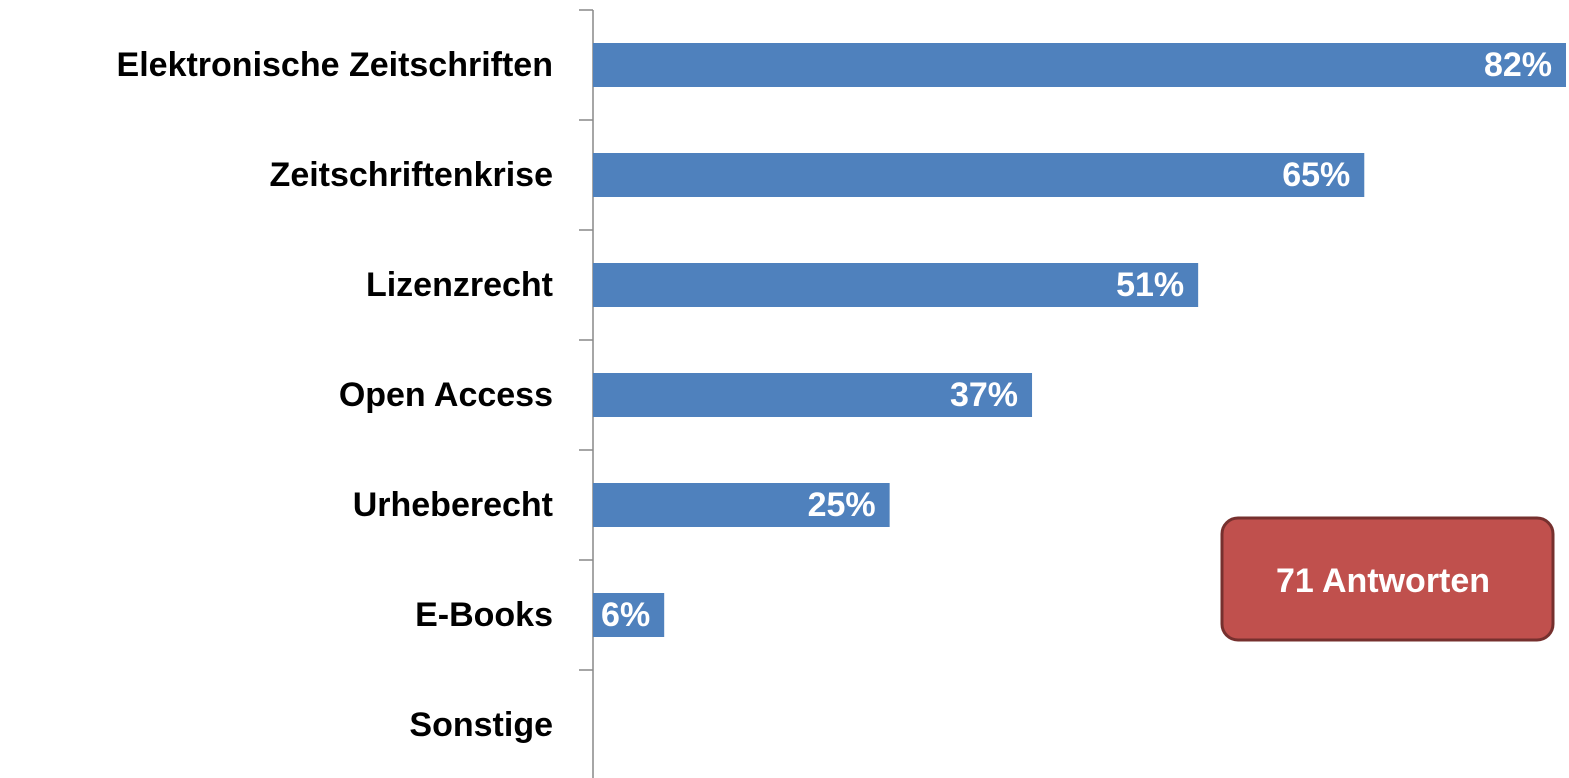 The height and width of the screenshot is (778, 1569). Describe the element at coordinates (446, 395) in the screenshot. I see `category-label: Open Access` at that location.